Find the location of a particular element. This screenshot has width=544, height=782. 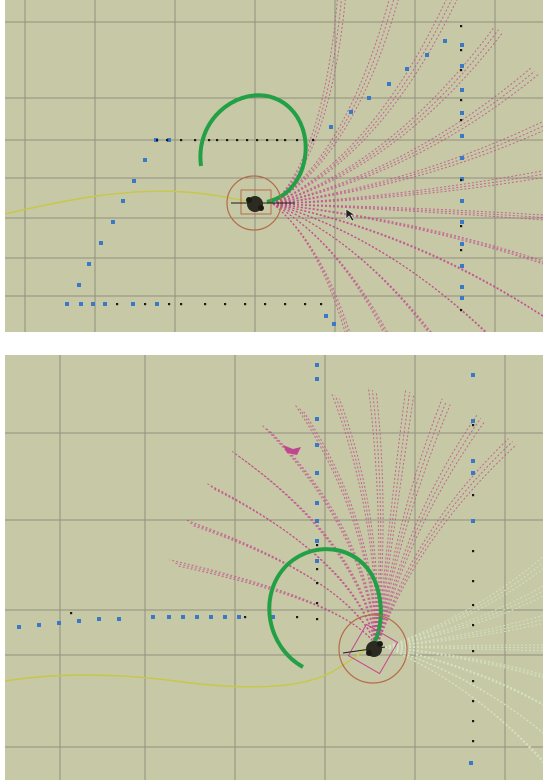

trajectory-marker is located at coordinates (292, 450).